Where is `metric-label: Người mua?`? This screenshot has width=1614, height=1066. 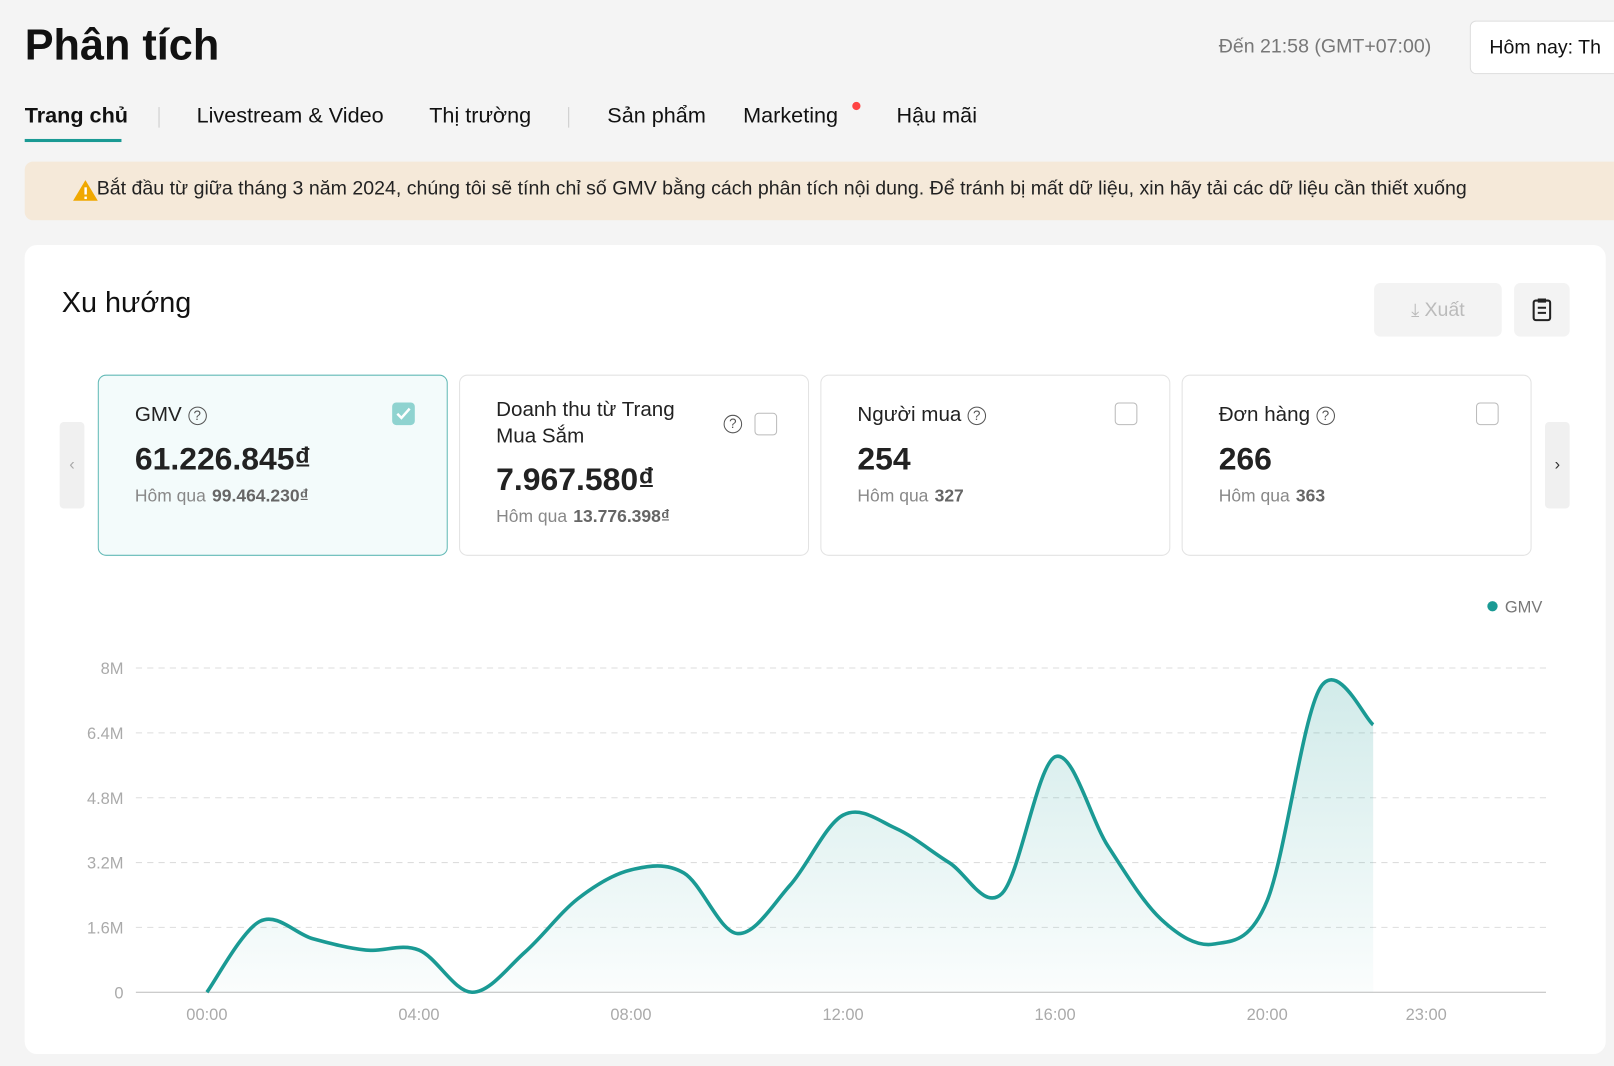
metric-label: Người mua? is located at coordinates (922, 415).